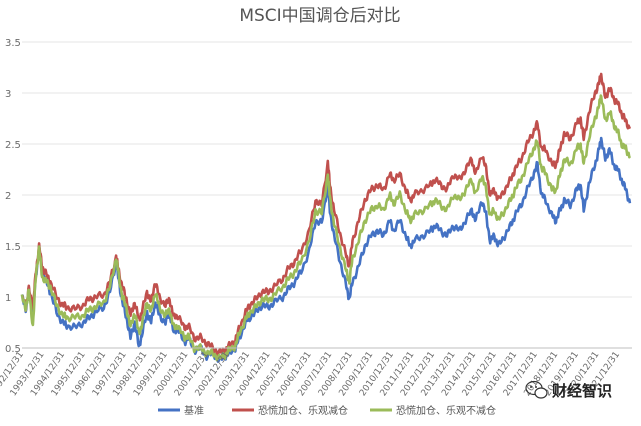  What do you see at coordinates (582, 391) in the screenshot?
I see `watermark-text: 财经智识` at bounding box center [582, 391].